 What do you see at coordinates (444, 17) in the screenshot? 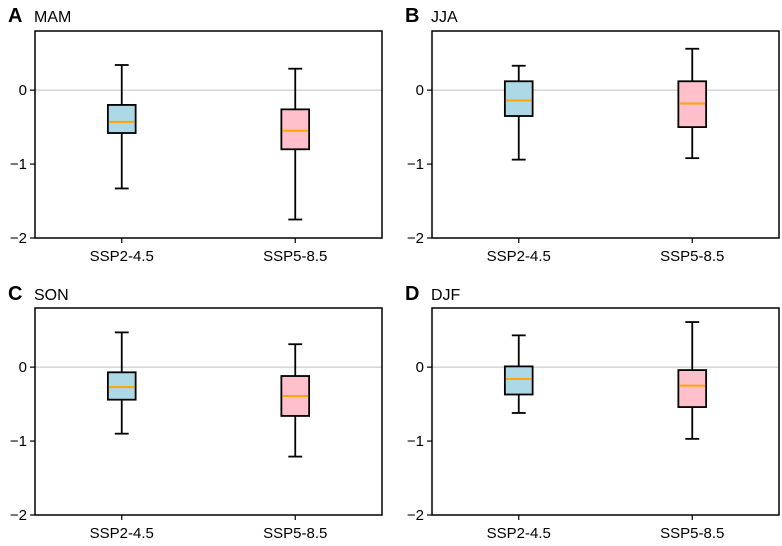
I see `panel-title: JJA` at bounding box center [444, 17].